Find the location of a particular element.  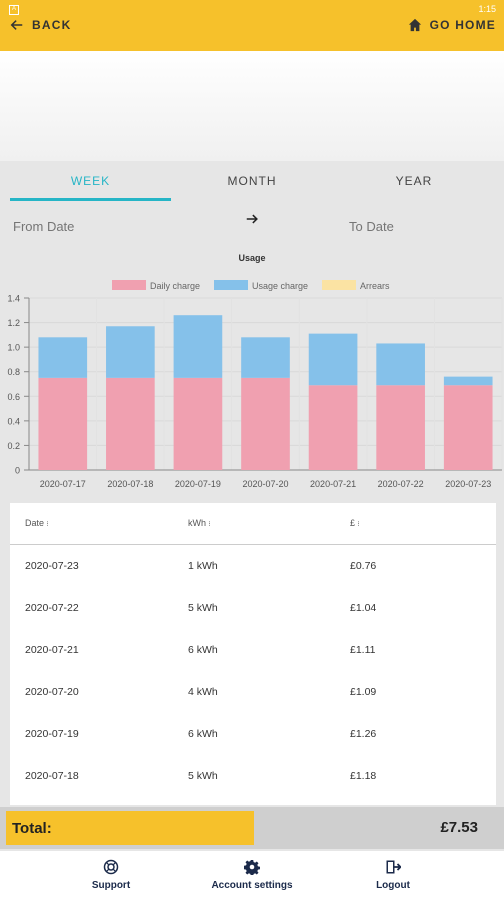

cell-date: 2020-07-21 is located at coordinates (52, 650).